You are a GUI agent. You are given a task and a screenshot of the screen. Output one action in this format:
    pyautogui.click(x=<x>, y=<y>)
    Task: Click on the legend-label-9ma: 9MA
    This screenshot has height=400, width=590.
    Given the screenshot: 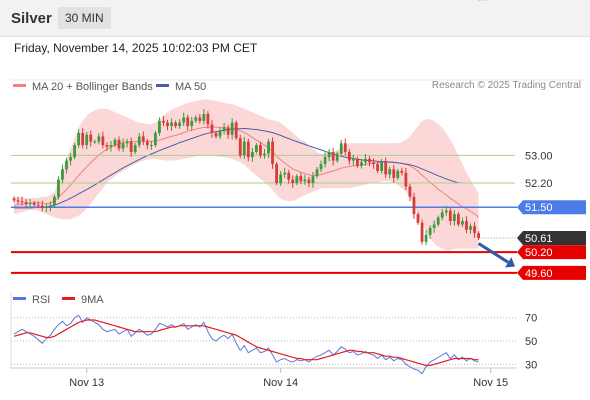 What is the action you would take?
    pyautogui.click(x=92, y=300)
    